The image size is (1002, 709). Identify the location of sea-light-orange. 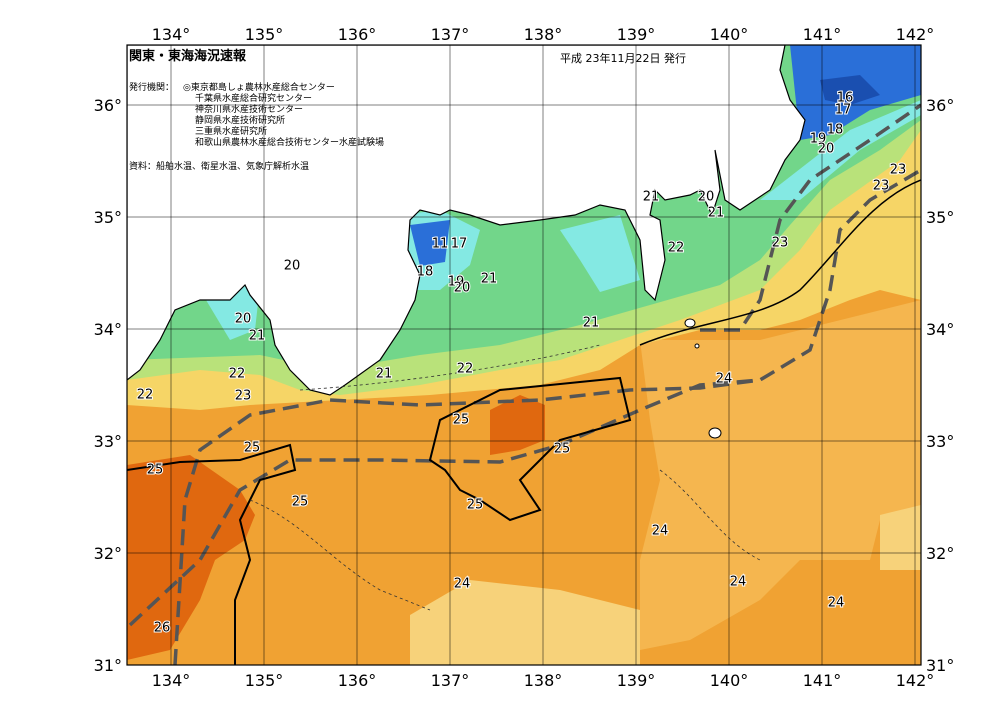
(780, 475).